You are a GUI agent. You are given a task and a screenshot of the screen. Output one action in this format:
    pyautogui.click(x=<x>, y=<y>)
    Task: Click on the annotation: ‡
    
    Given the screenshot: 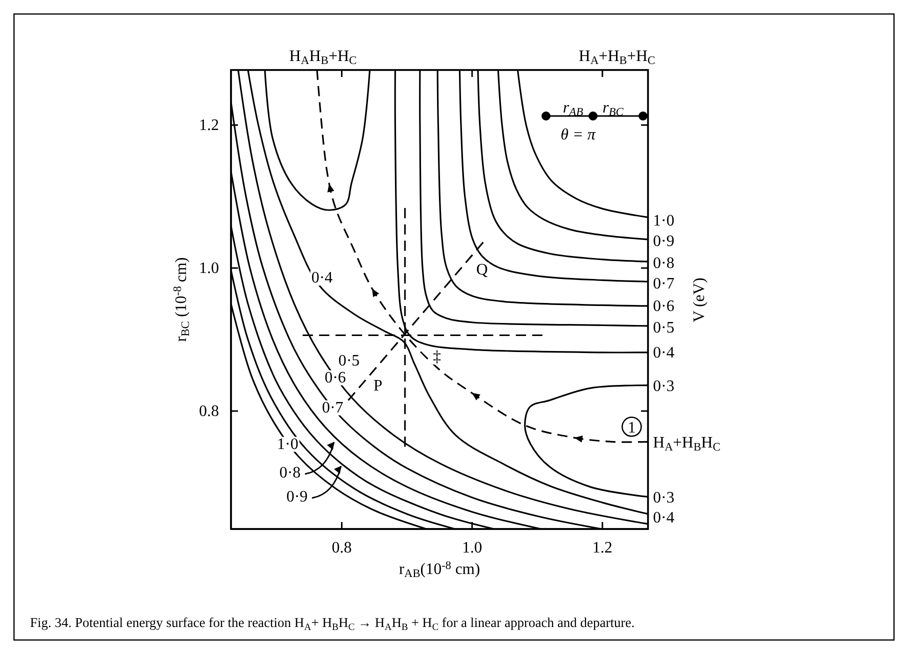 What is the action you would take?
    pyautogui.click(x=437, y=357)
    